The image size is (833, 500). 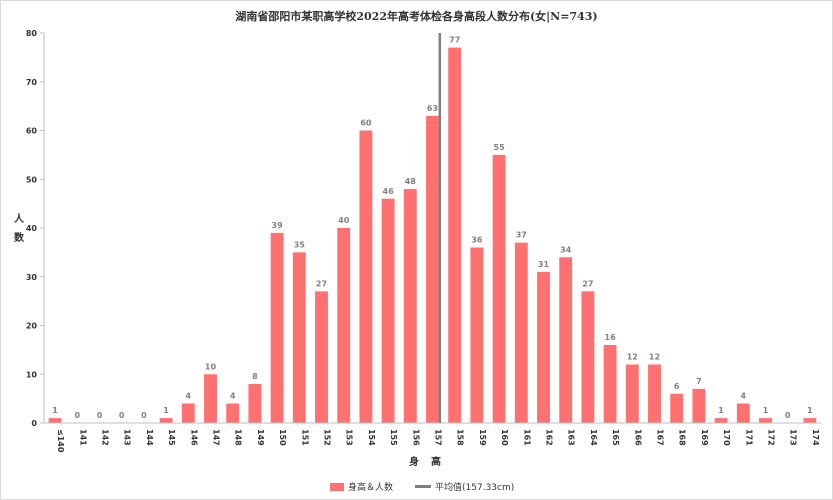 I want to click on data-label: 77, so click(x=454, y=40).